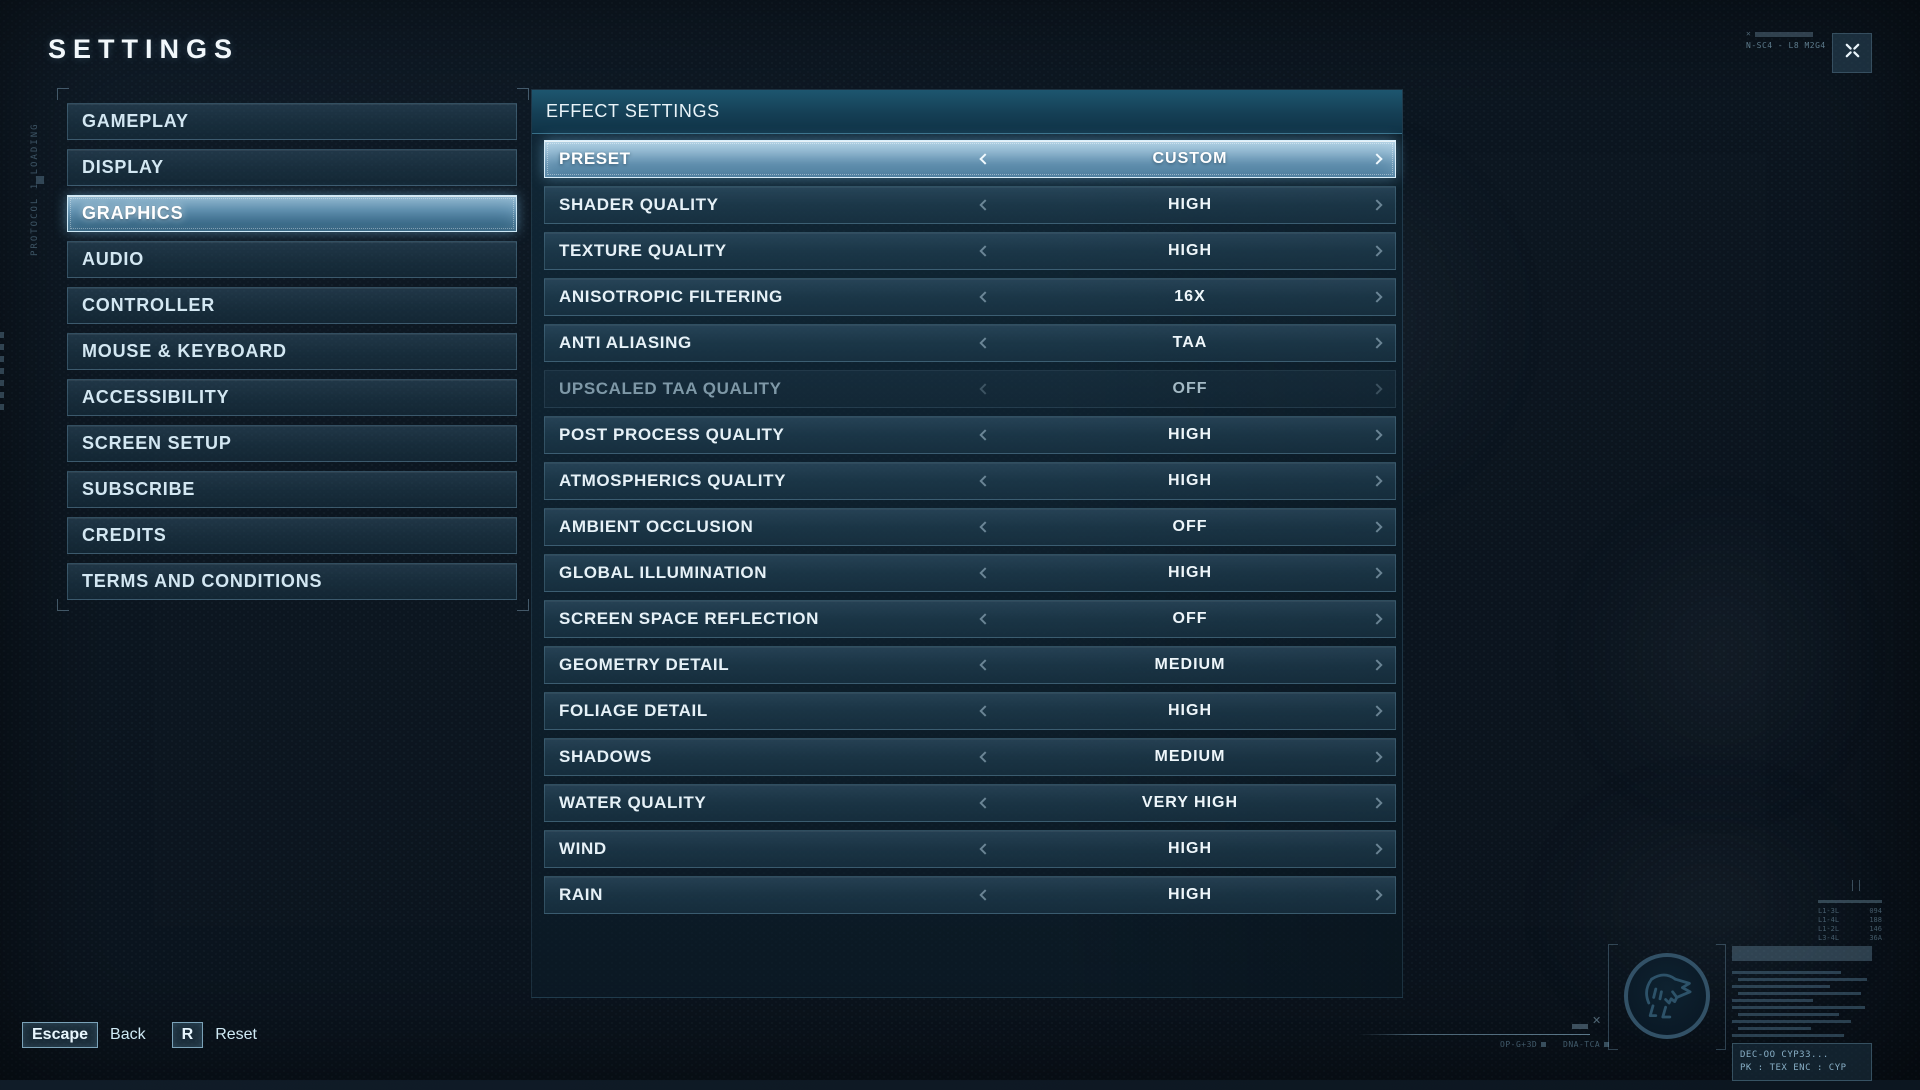 The height and width of the screenshot is (1090, 1920). I want to click on mini-table-value: 146, so click(1875, 929).